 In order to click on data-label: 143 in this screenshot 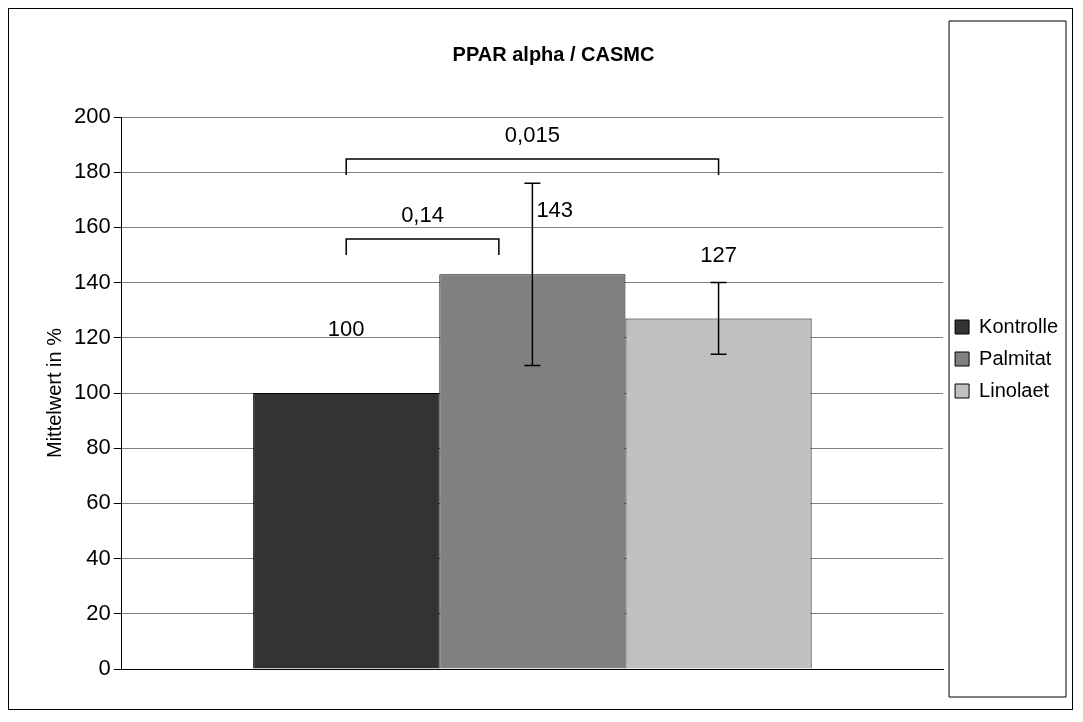, I will do `click(555, 210)`.